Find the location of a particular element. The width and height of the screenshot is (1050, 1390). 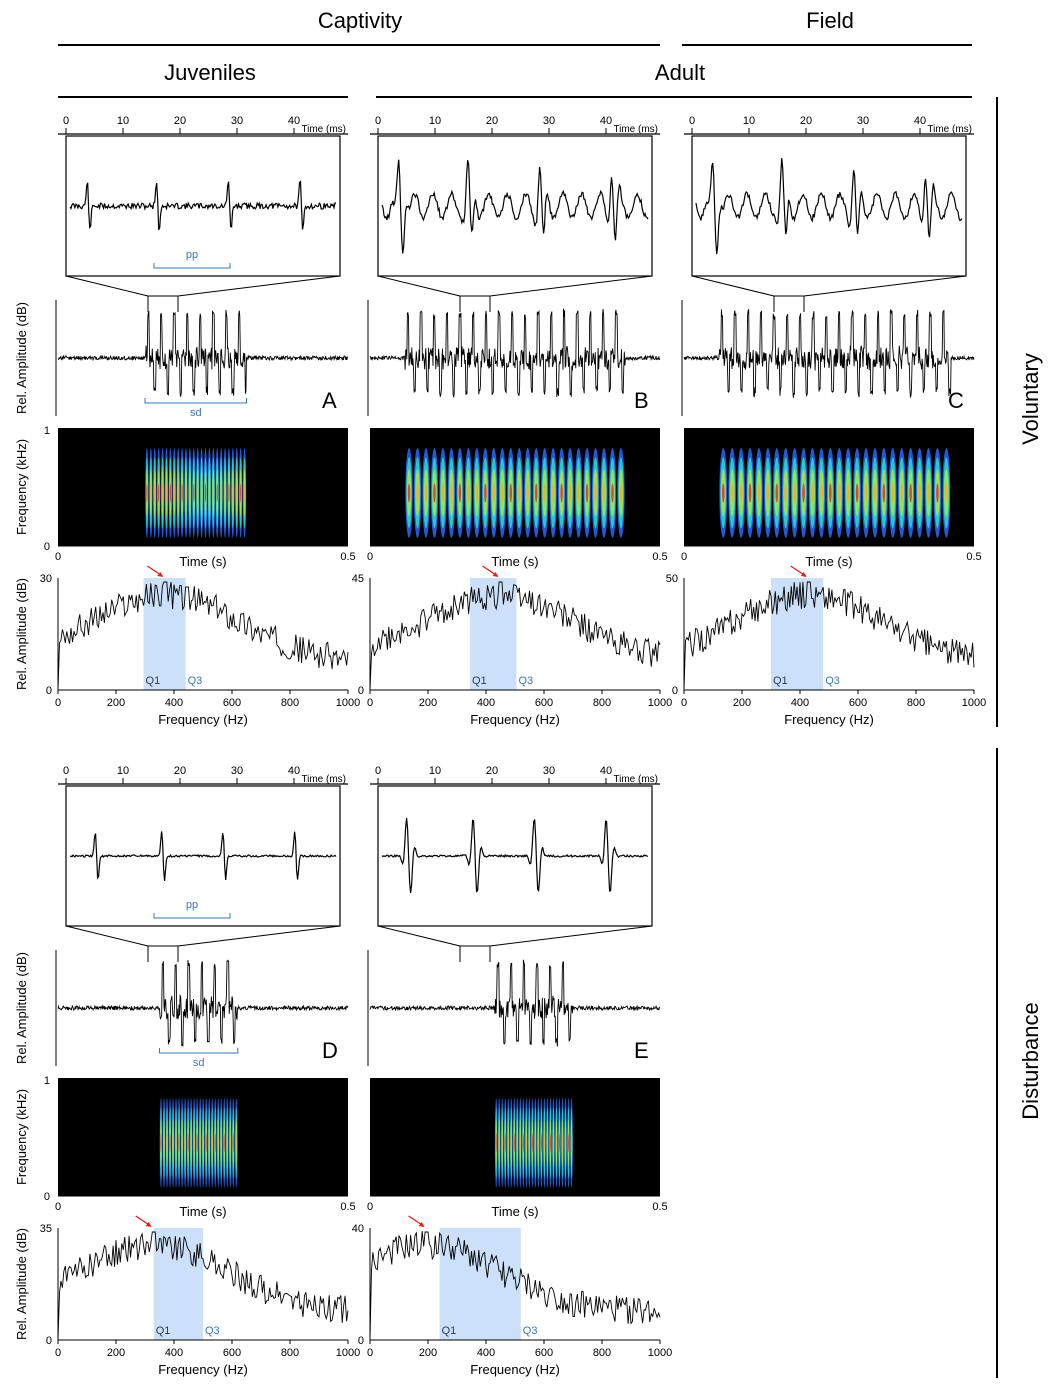

spectrum-ymin-label: 0 is located at coordinates (49, 691).